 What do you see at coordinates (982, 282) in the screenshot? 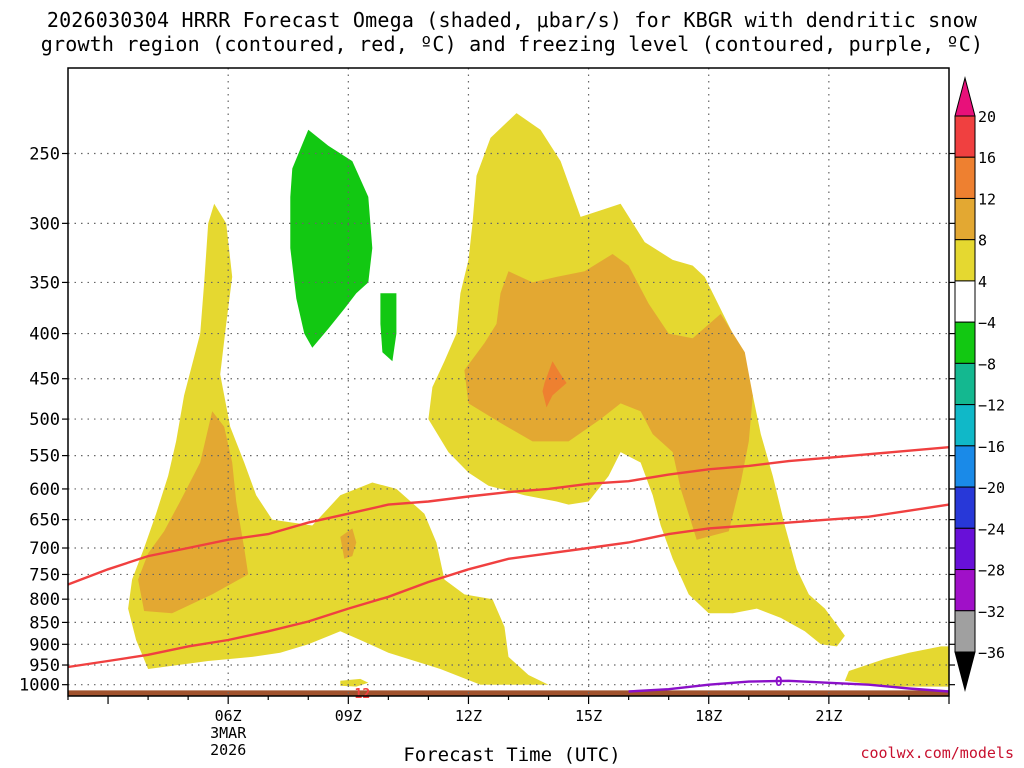
I see `colorbar-label-5: 4` at bounding box center [982, 282].